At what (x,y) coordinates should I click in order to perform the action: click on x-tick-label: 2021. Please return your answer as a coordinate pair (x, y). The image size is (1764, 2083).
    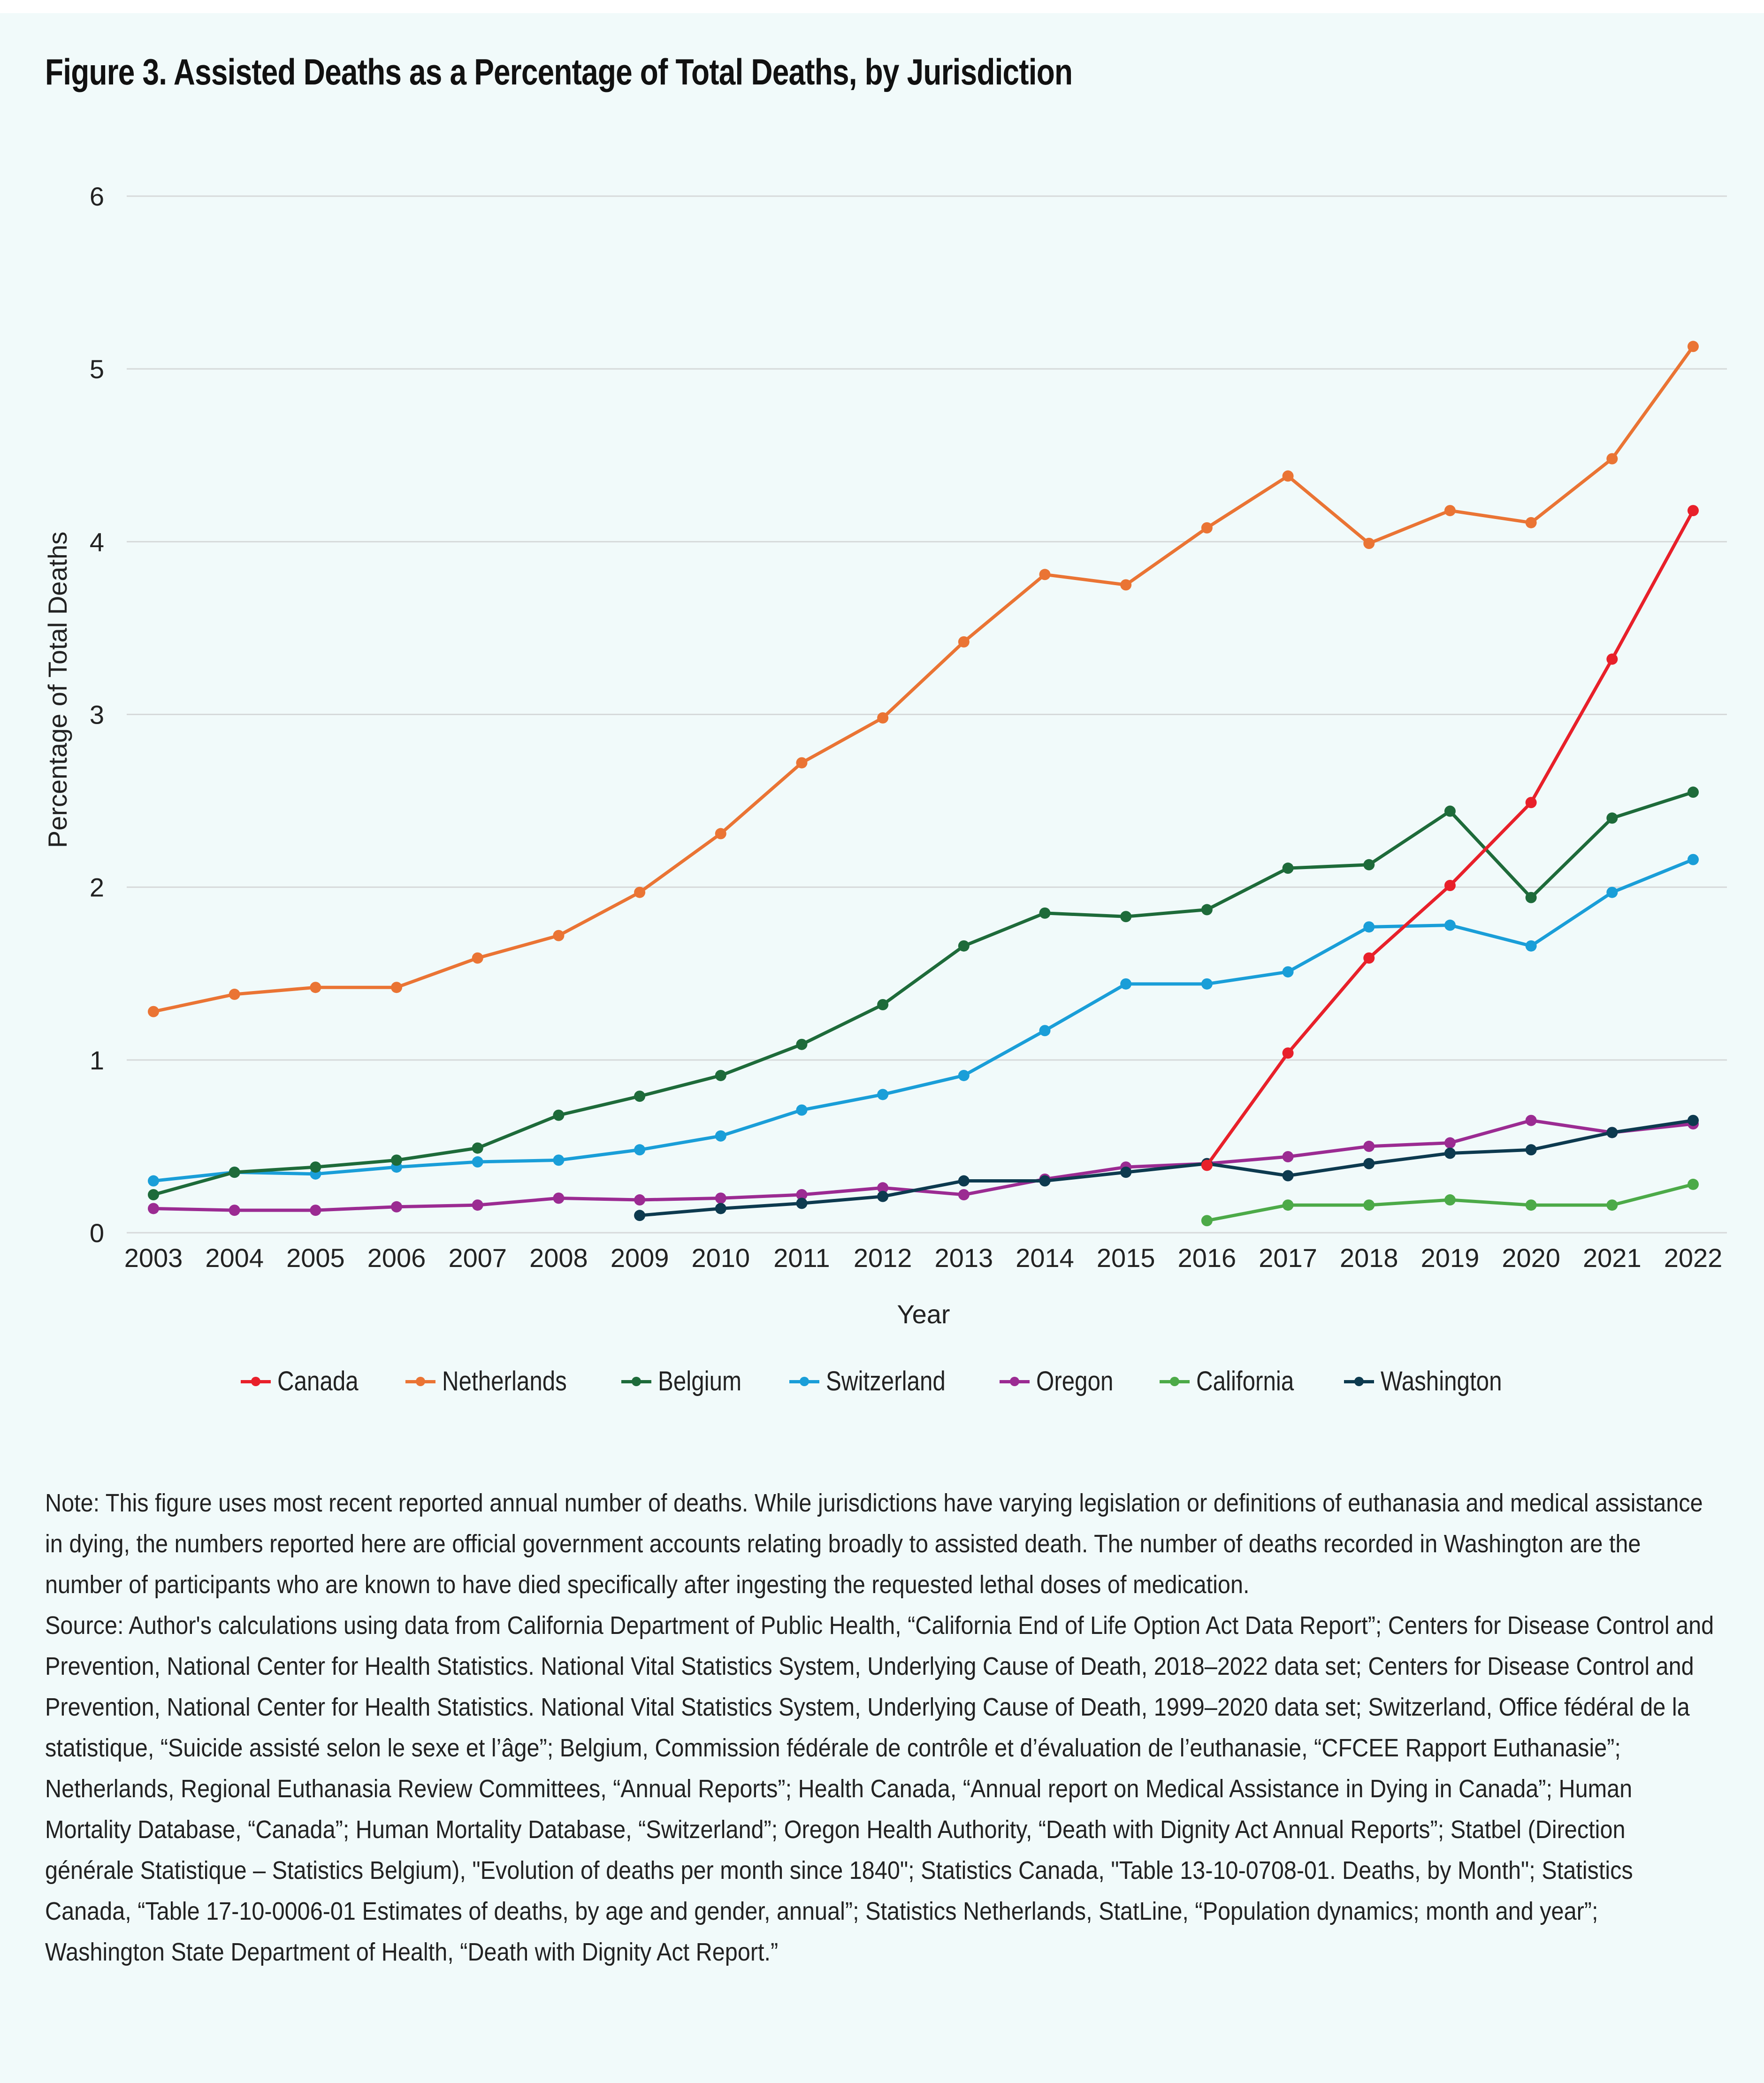
    Looking at the image, I should click on (1612, 1258).